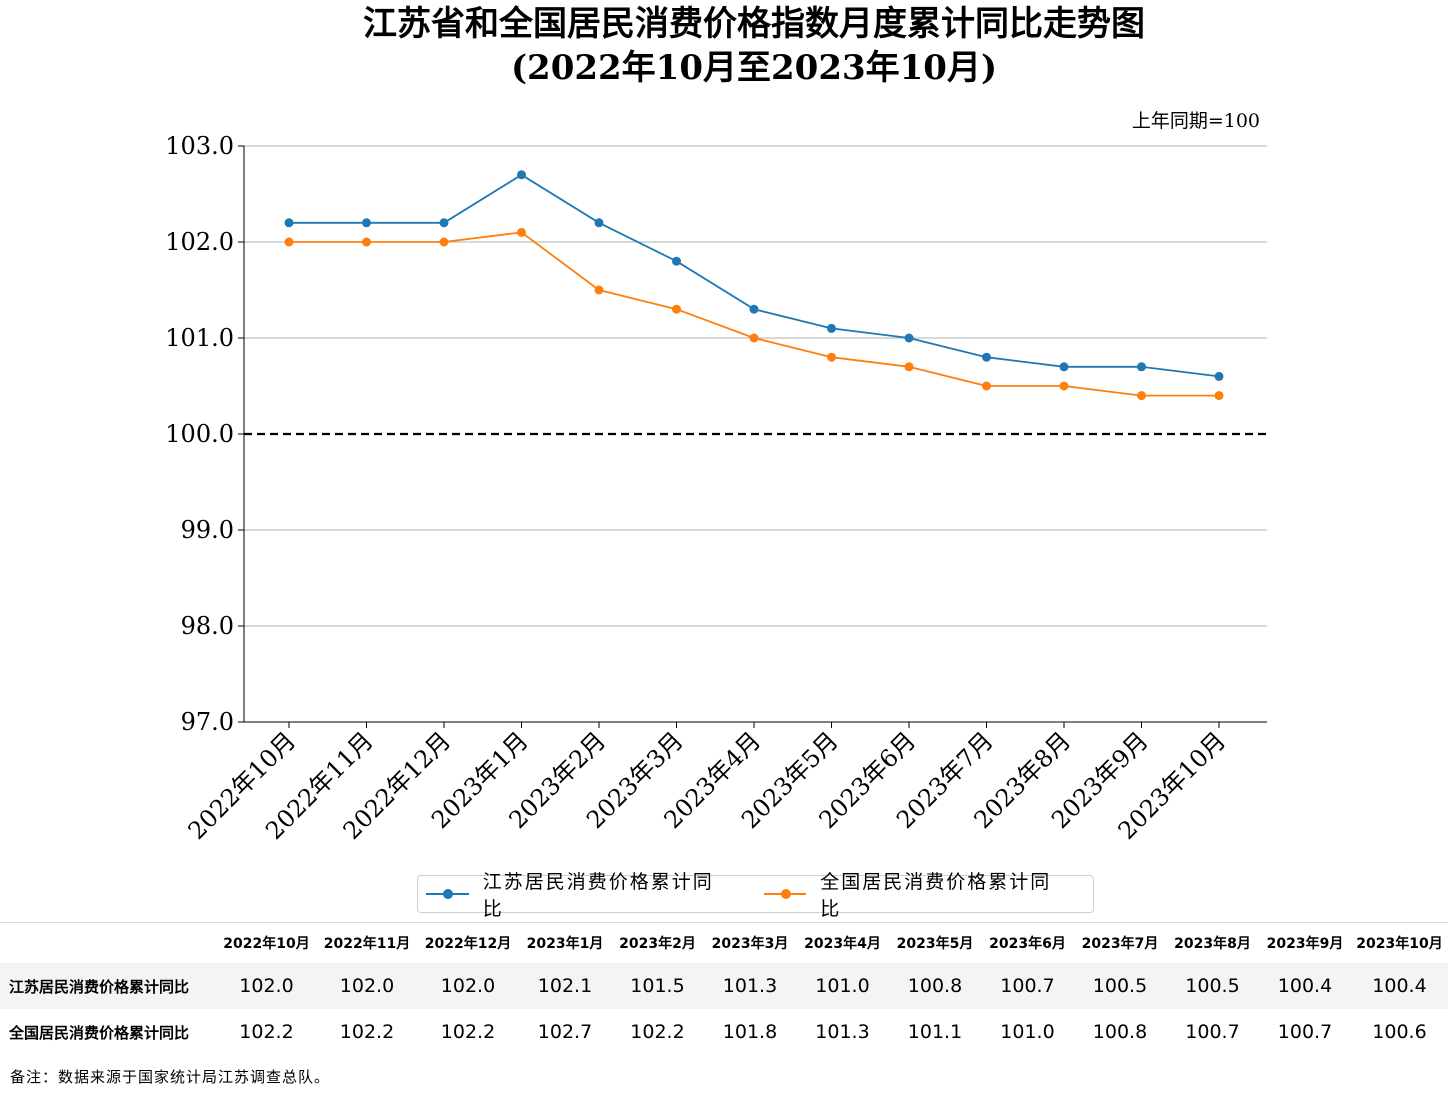  Describe the element at coordinates (1399, 1032) in the screenshot. I see `table-cell: 100.6` at that location.